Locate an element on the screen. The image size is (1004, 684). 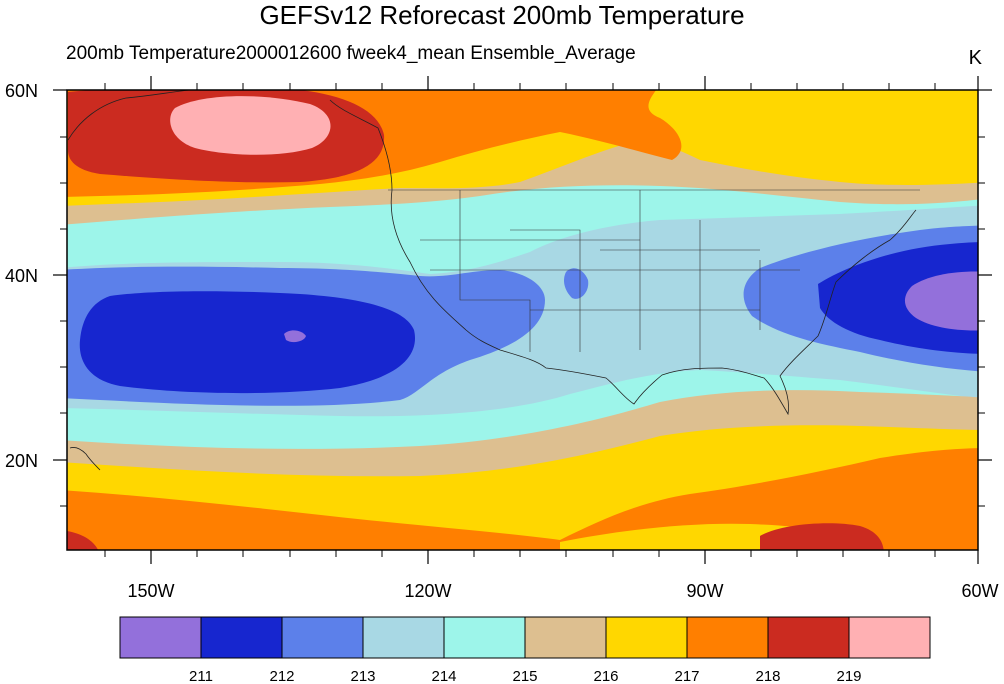
colorbar-label: 215 is located at coordinates (524, 676).